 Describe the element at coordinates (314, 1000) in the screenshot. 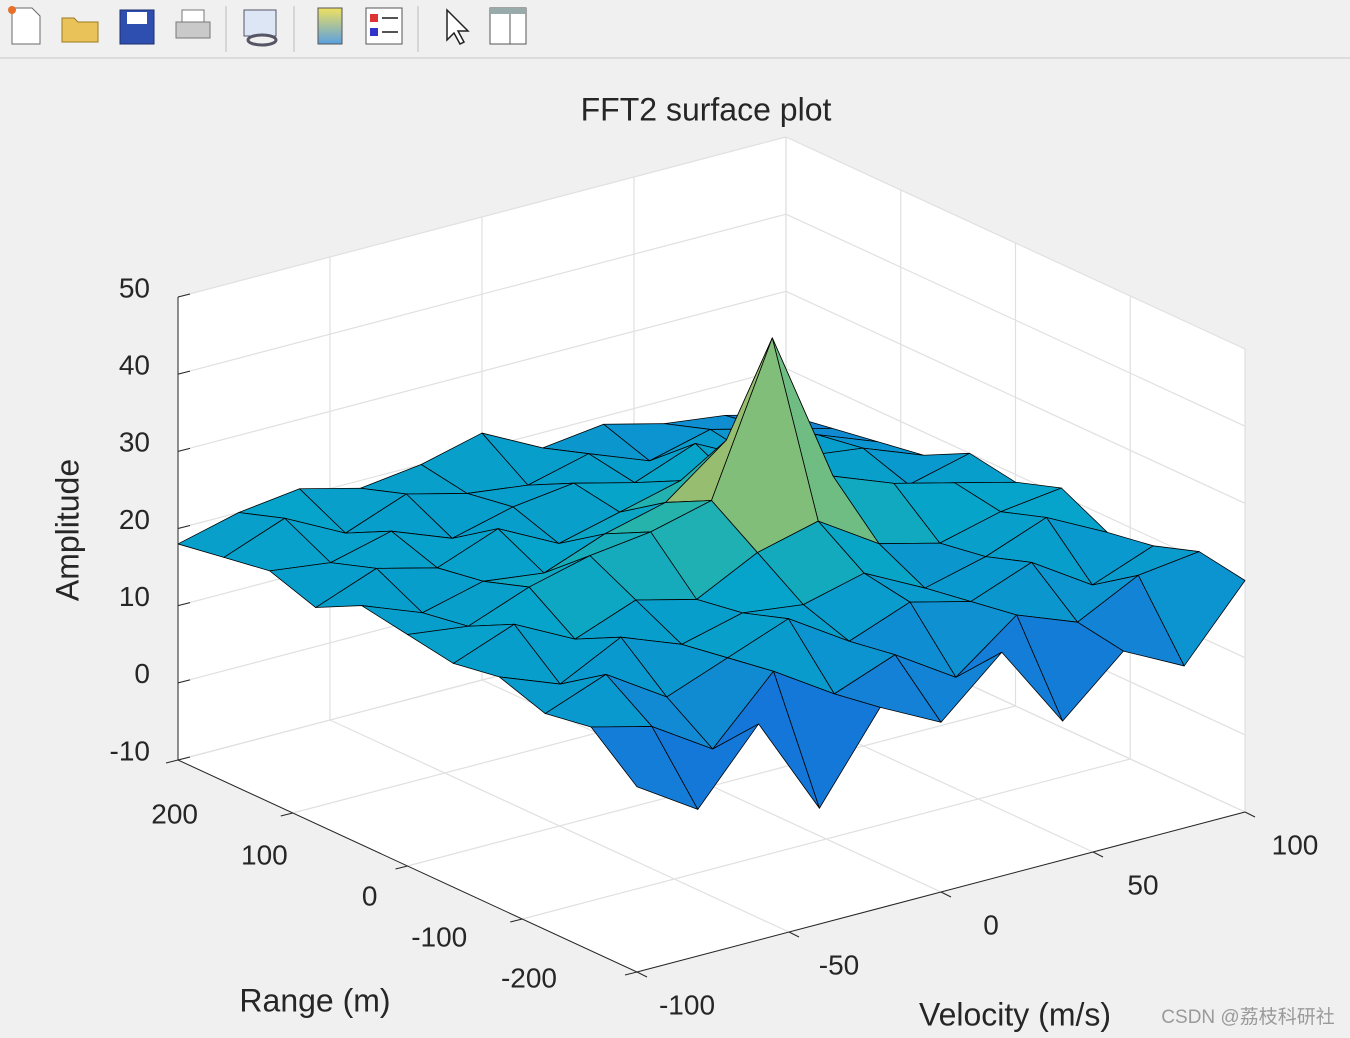

I see `y-axis-label: Range (m)` at that location.